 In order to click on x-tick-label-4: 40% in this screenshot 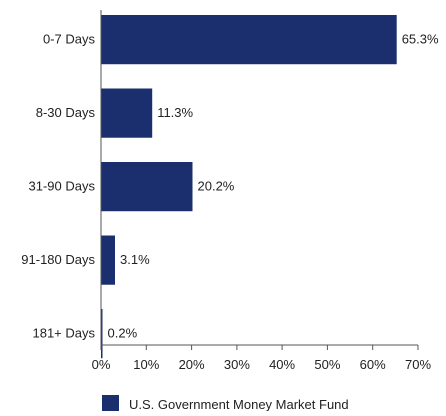, I will do `click(282, 364)`.